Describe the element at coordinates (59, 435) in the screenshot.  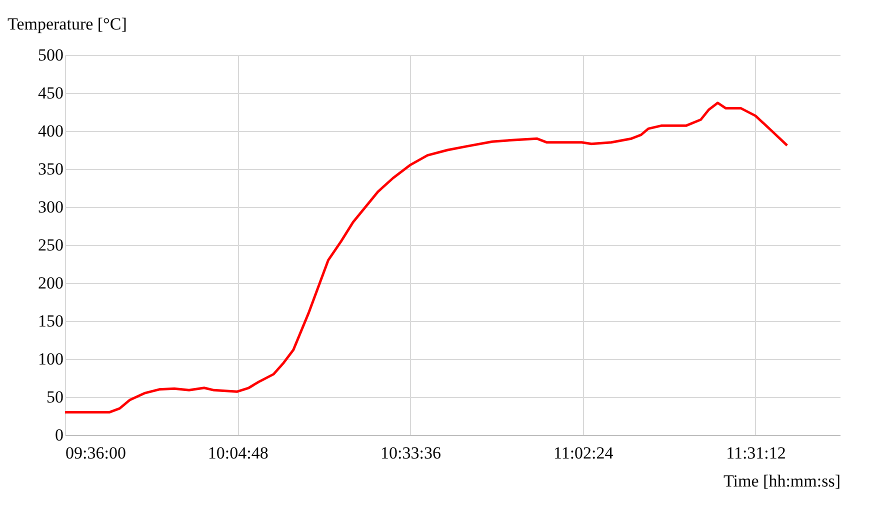
I see `y-tick-label: 0` at that location.